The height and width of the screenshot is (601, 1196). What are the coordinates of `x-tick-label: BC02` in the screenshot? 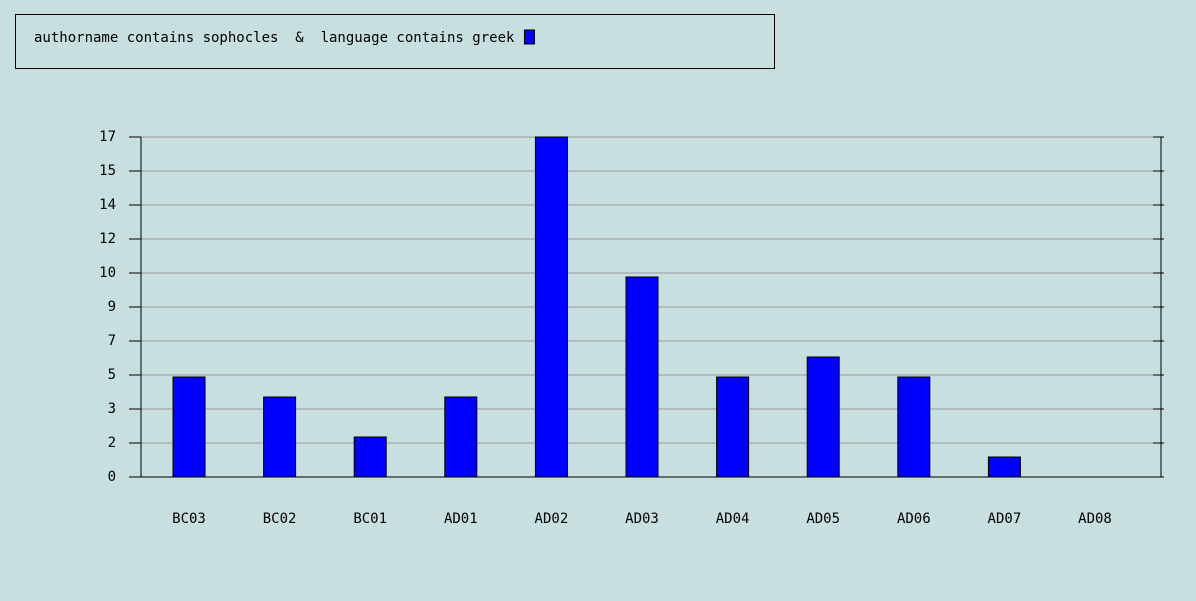 It's located at (280, 519).